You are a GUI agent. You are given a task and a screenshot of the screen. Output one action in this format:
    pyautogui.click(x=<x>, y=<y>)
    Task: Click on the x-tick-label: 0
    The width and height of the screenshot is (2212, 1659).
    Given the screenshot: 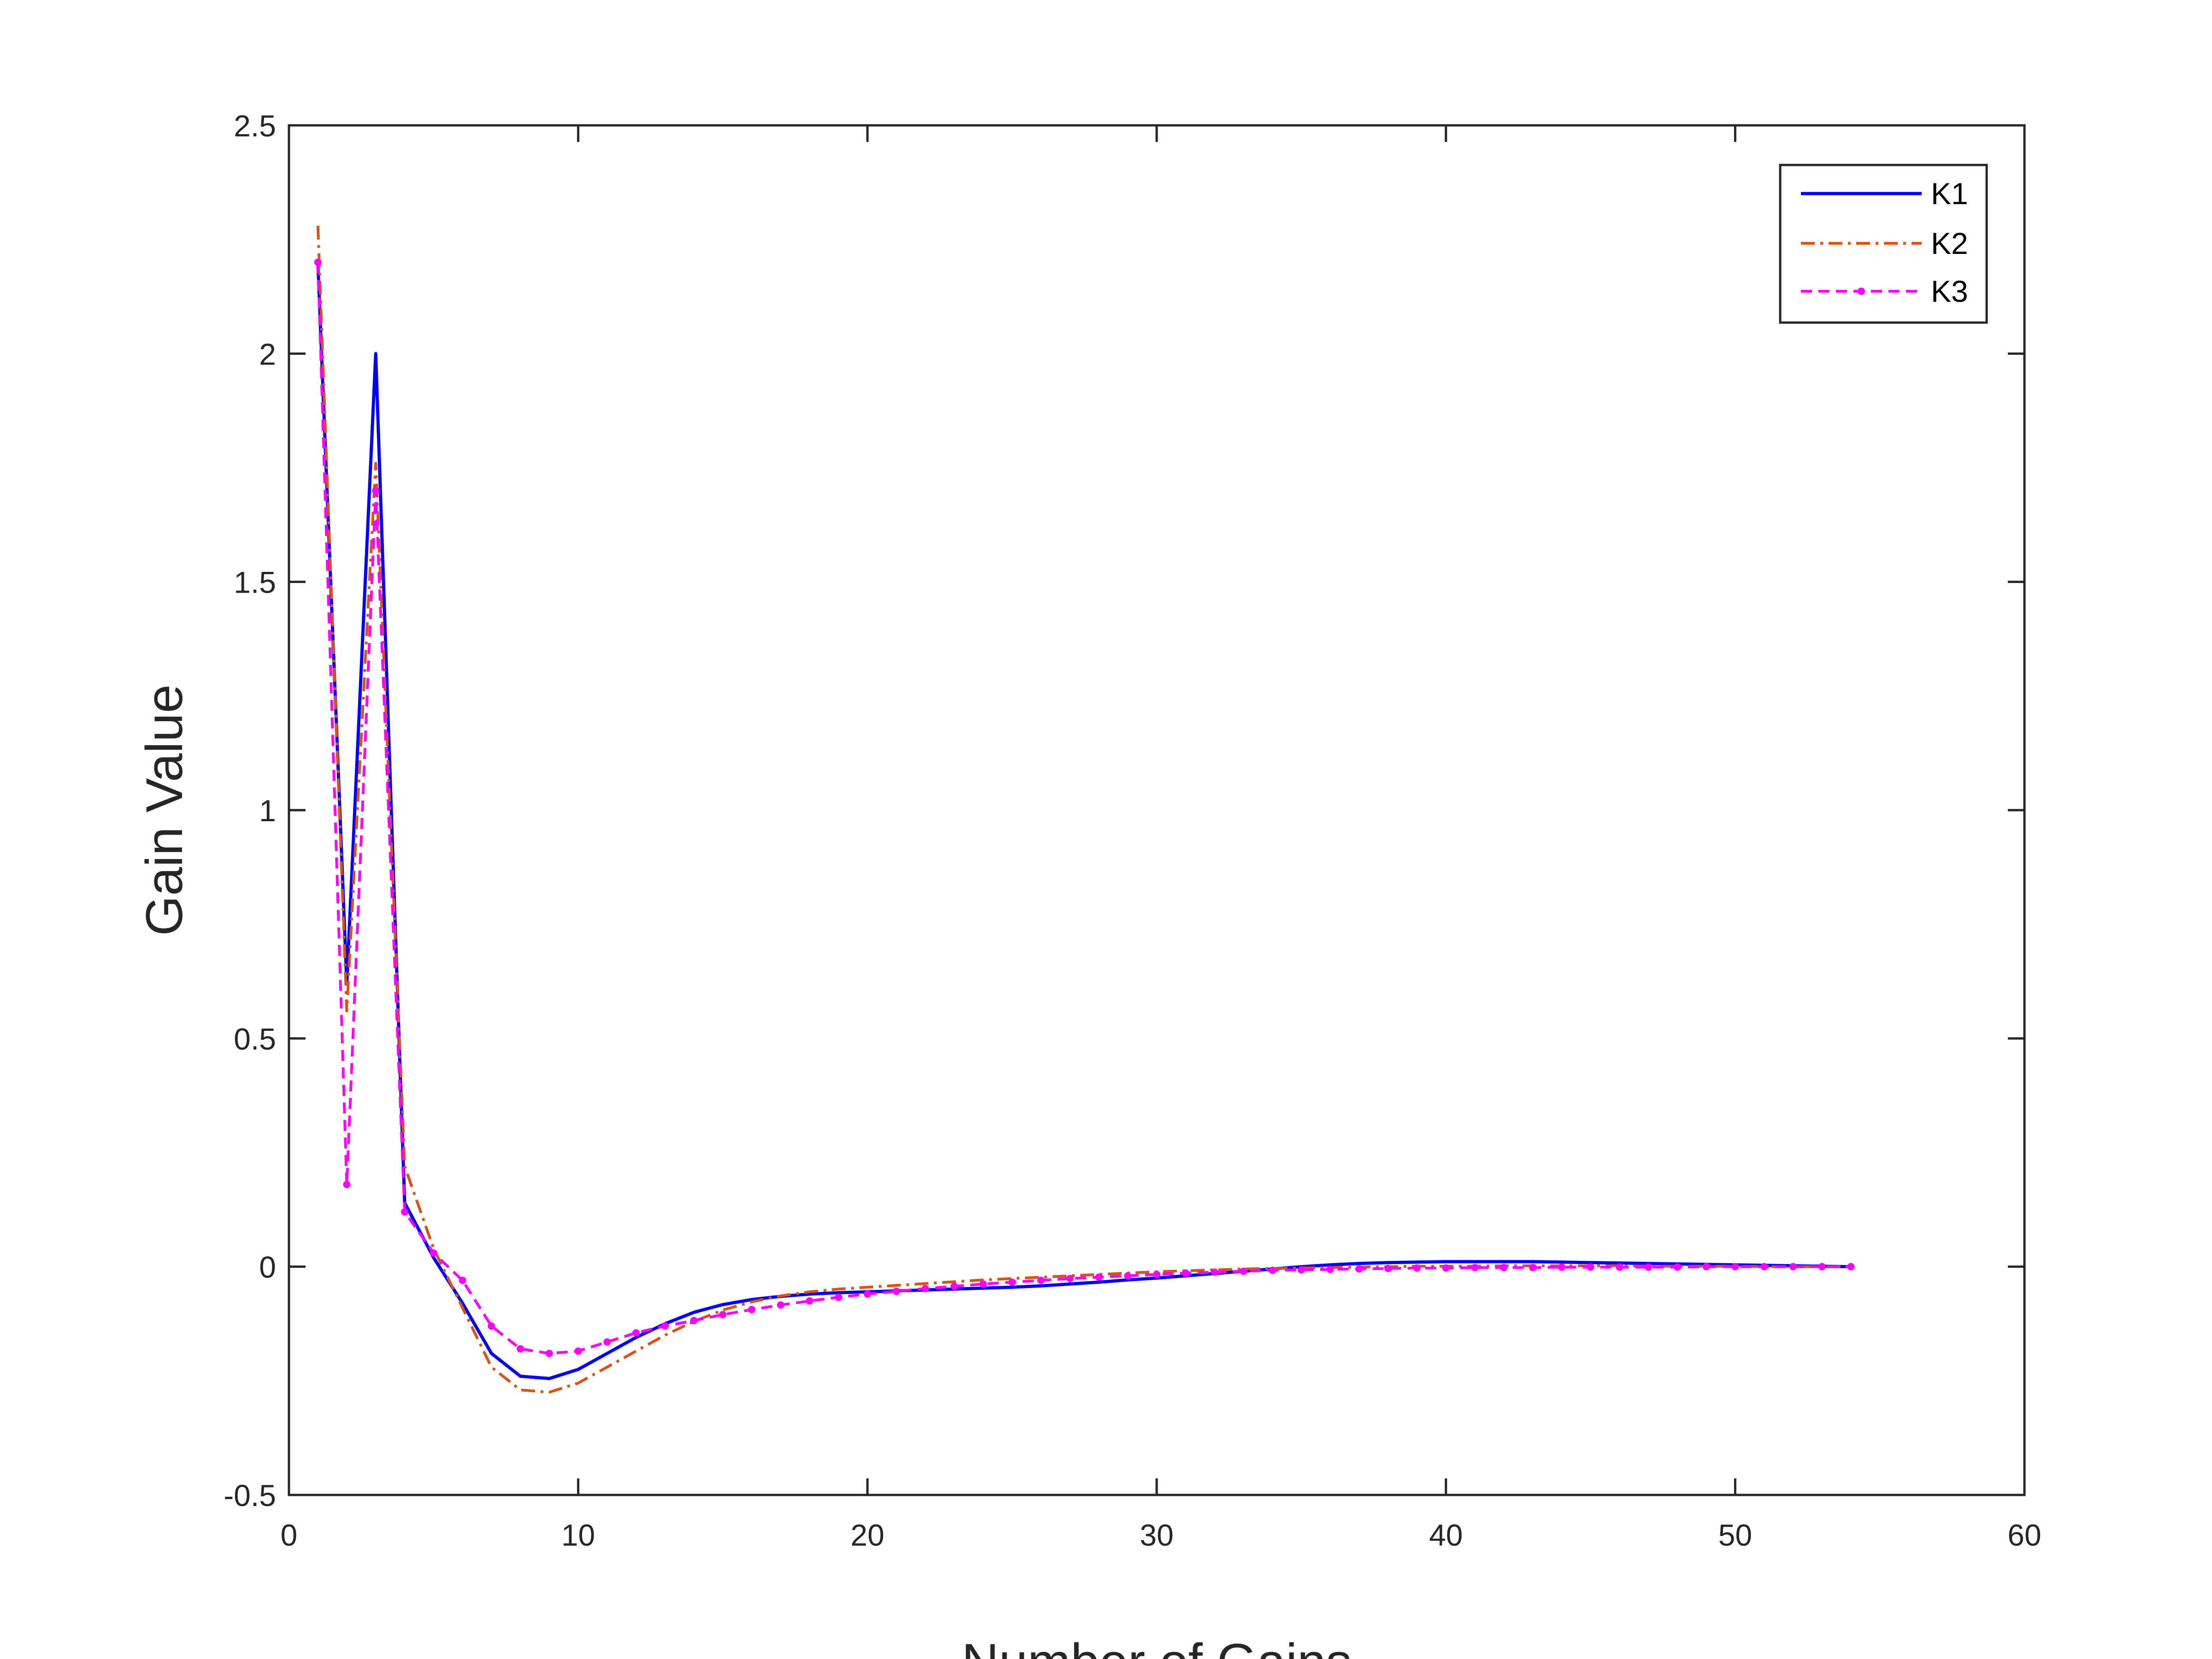 What is the action you would take?
    pyautogui.click(x=289, y=1535)
    